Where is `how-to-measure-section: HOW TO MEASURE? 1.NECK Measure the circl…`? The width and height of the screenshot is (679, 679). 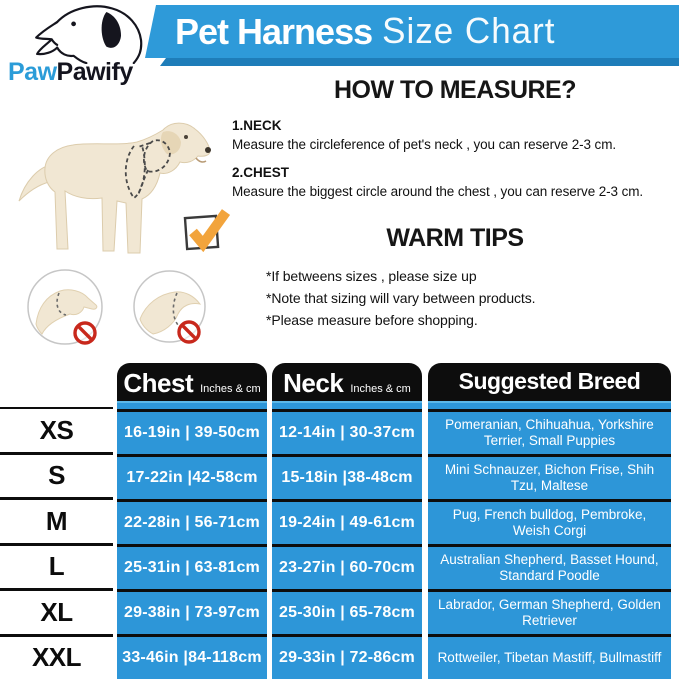
how-to-measure-section: HOW TO MEASURE? 1.NECK Measure the circl… is located at coordinates (455, 137).